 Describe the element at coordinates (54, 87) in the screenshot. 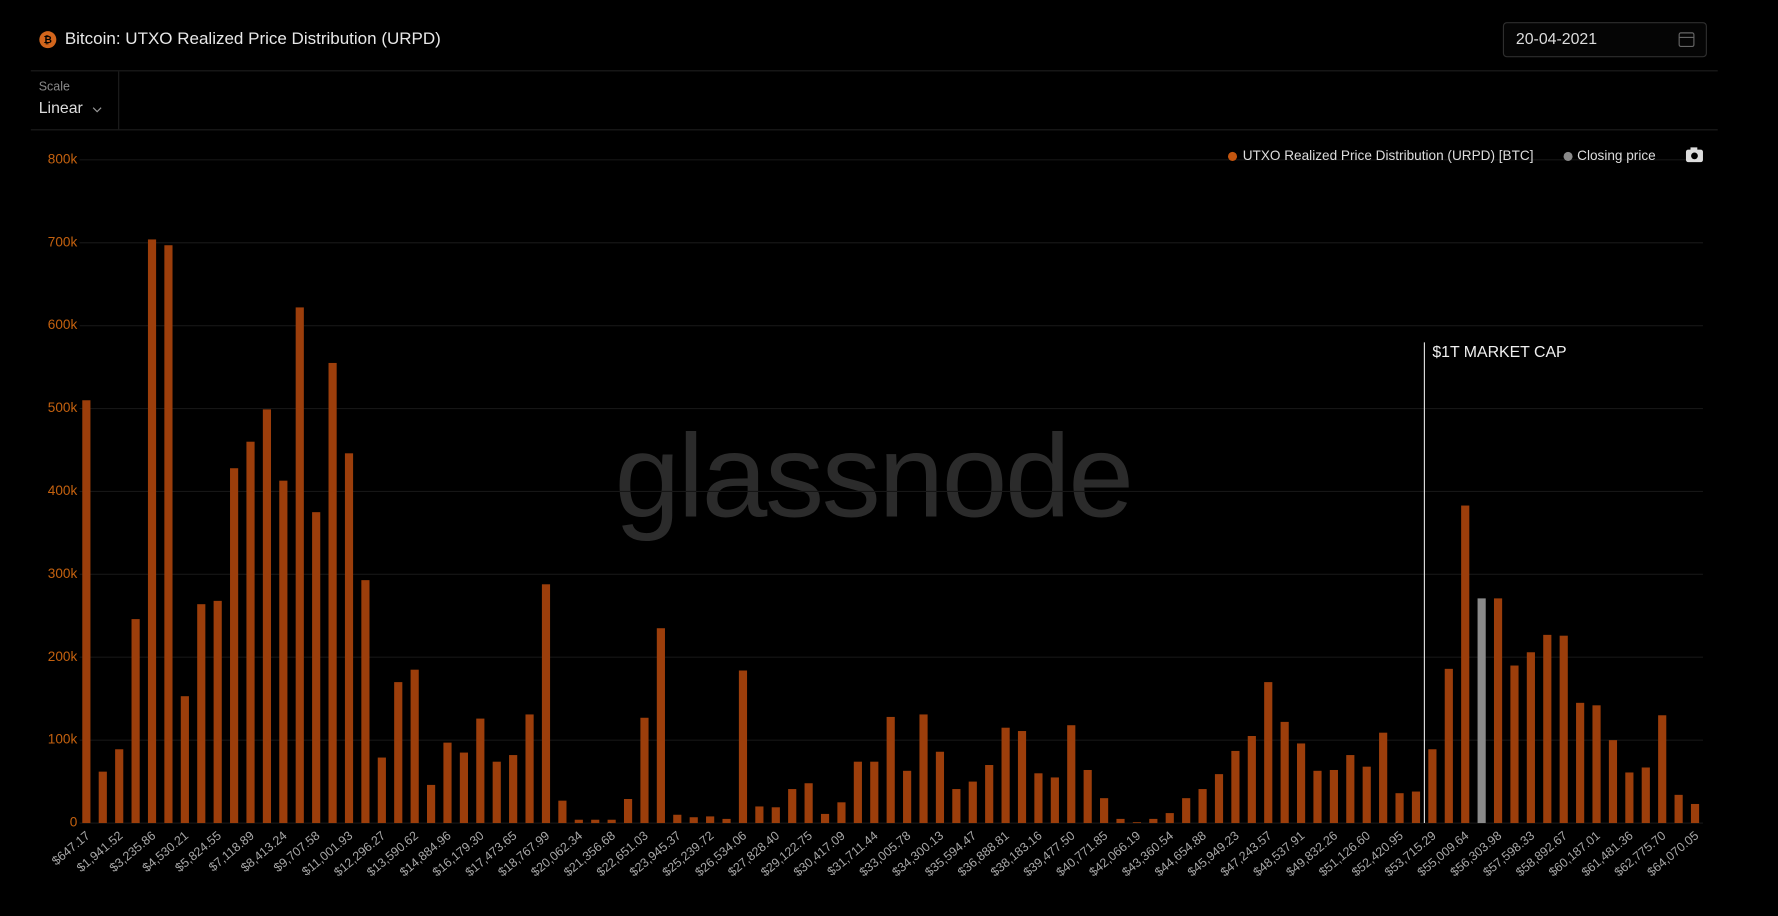

I see `scale-label: Scale` at that location.